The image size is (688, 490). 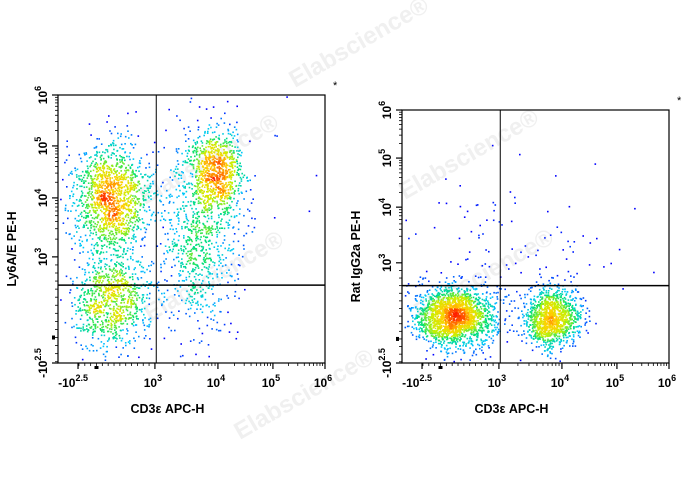 What do you see at coordinates (271, 381) in the screenshot?
I see `x-tick-label: 105` at bounding box center [271, 381].